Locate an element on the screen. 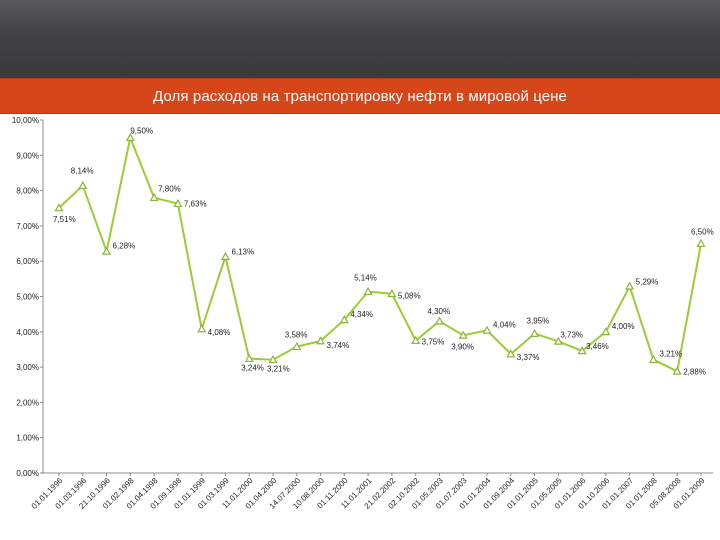  data-label: 3,90% is located at coordinates (462, 346).